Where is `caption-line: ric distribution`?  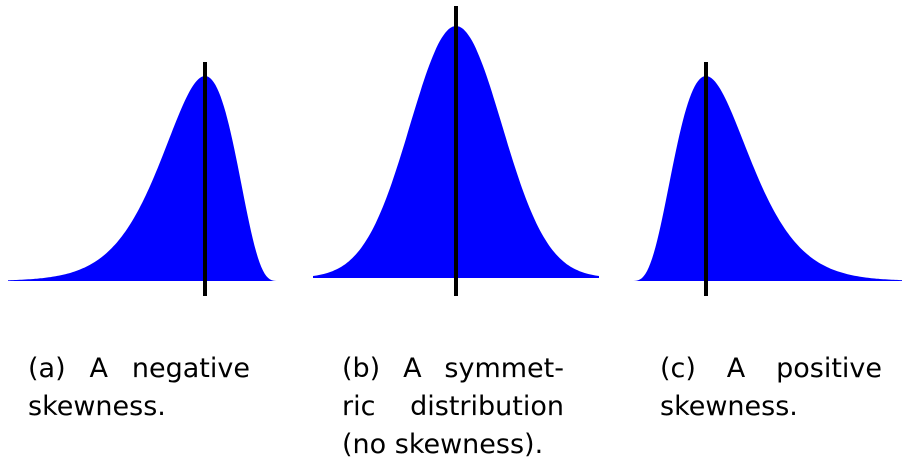 caption-line: ric distribution is located at coordinates (453, 406).